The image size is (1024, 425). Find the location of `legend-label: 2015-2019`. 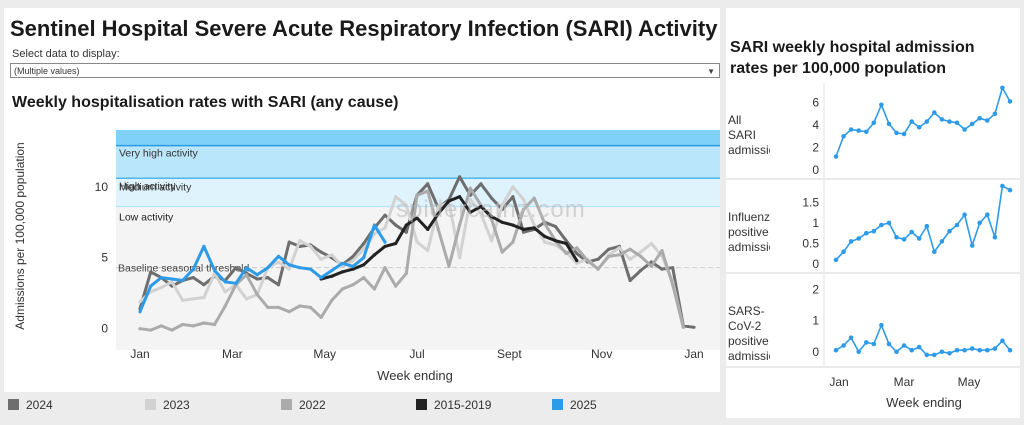

legend-label: 2015-2019 is located at coordinates (463, 405).